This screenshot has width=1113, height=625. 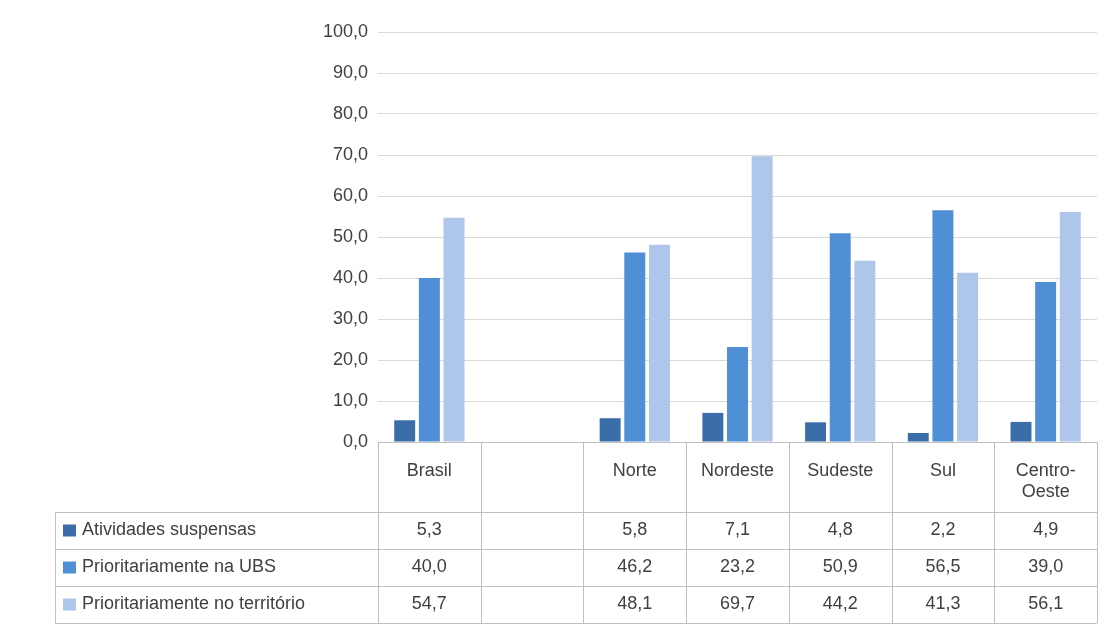 I want to click on y-tick-label: 20,0, so click(x=350, y=358).